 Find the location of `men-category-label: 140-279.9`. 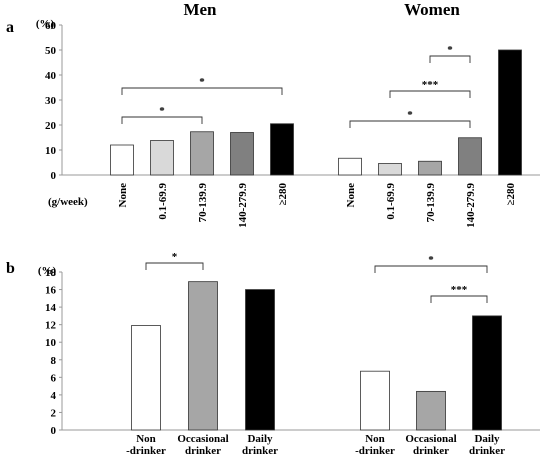

men-category-label: 140-279.9 is located at coordinates (243, 205).